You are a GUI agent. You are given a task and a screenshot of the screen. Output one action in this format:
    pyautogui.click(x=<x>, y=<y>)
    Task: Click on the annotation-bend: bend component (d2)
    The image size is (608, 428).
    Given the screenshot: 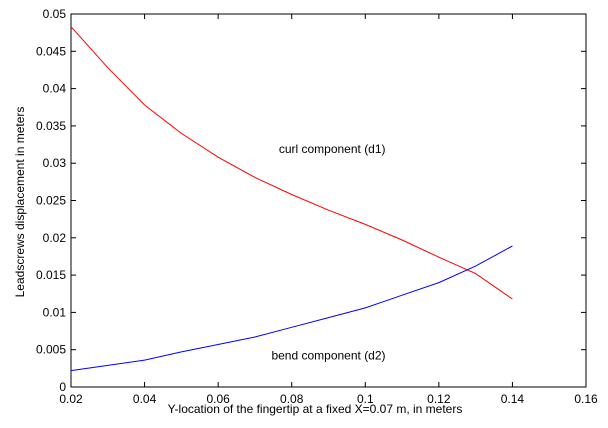 What is the action you would take?
    pyautogui.click(x=328, y=355)
    